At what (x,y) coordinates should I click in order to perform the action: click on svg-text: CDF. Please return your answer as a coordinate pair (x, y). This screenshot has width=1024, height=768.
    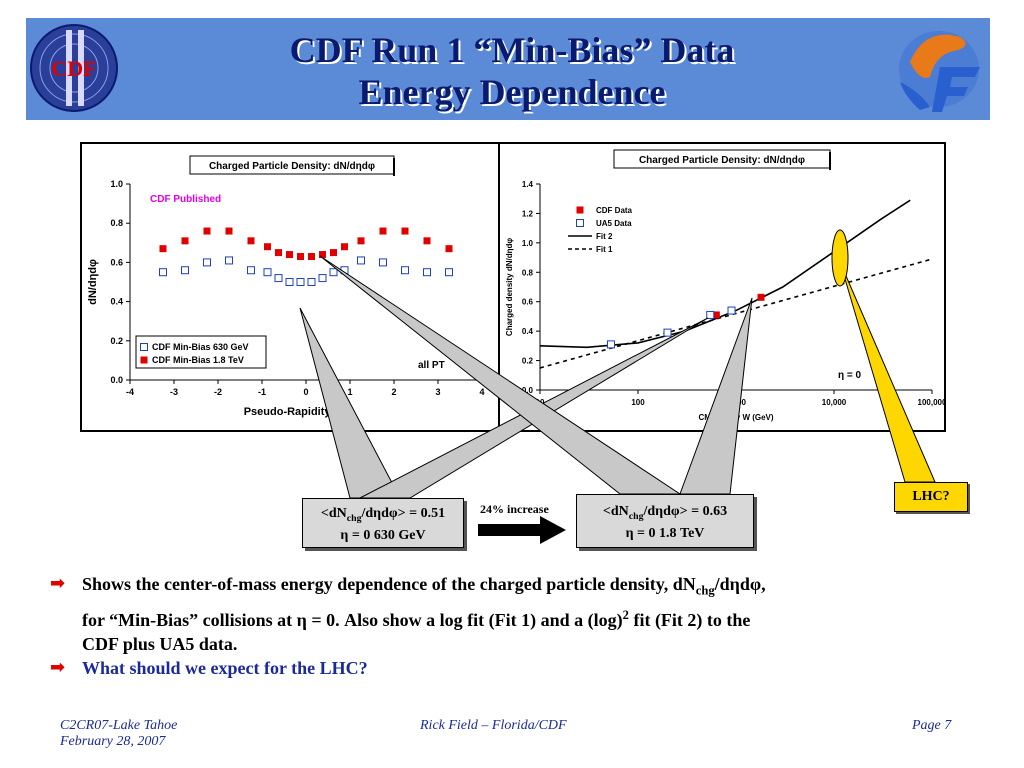
    Looking at the image, I should click on (73, 68).